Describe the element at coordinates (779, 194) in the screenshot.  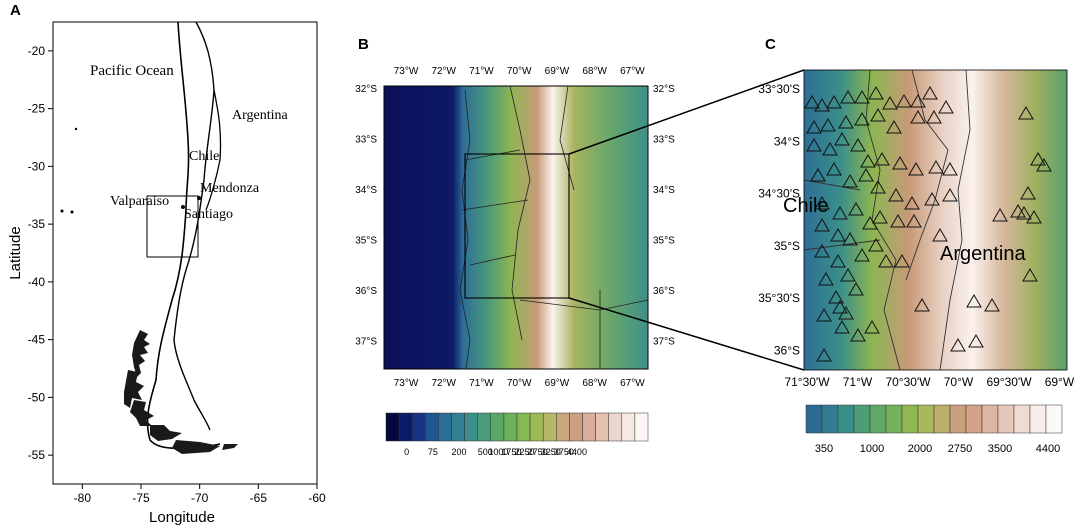
I see `panel-c-lat-tick-label: 34°30'S` at that location.